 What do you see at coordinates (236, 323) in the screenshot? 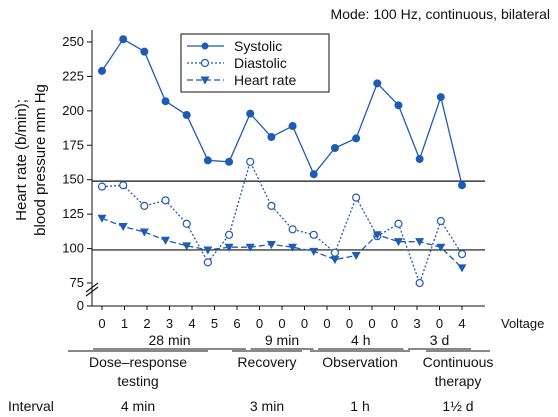
I see `x-category-label: 6` at bounding box center [236, 323].